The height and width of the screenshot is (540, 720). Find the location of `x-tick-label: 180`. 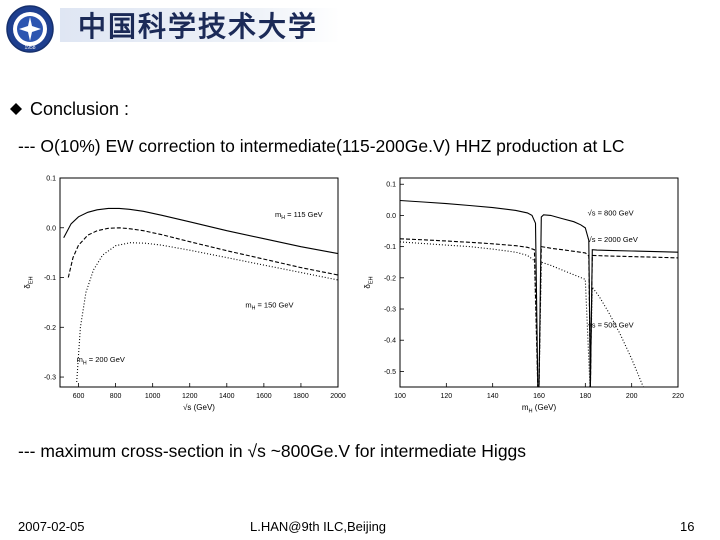

x-tick-label: 180 is located at coordinates (585, 396).